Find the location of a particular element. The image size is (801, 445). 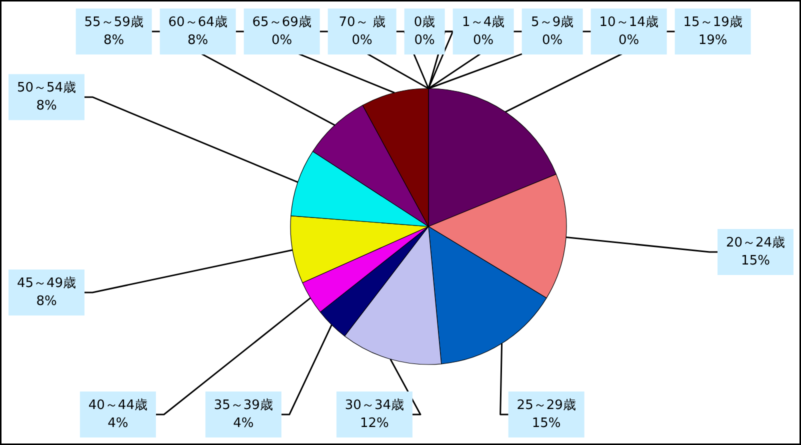

category-label: 0歳 is located at coordinates (425, 22).